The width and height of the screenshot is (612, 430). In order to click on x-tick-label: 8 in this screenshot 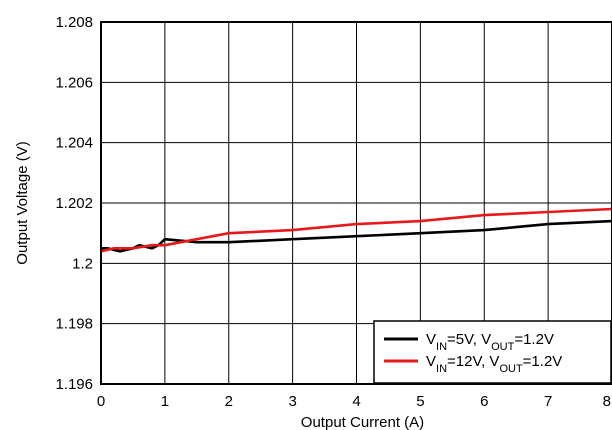, I will do `click(607, 401)`.